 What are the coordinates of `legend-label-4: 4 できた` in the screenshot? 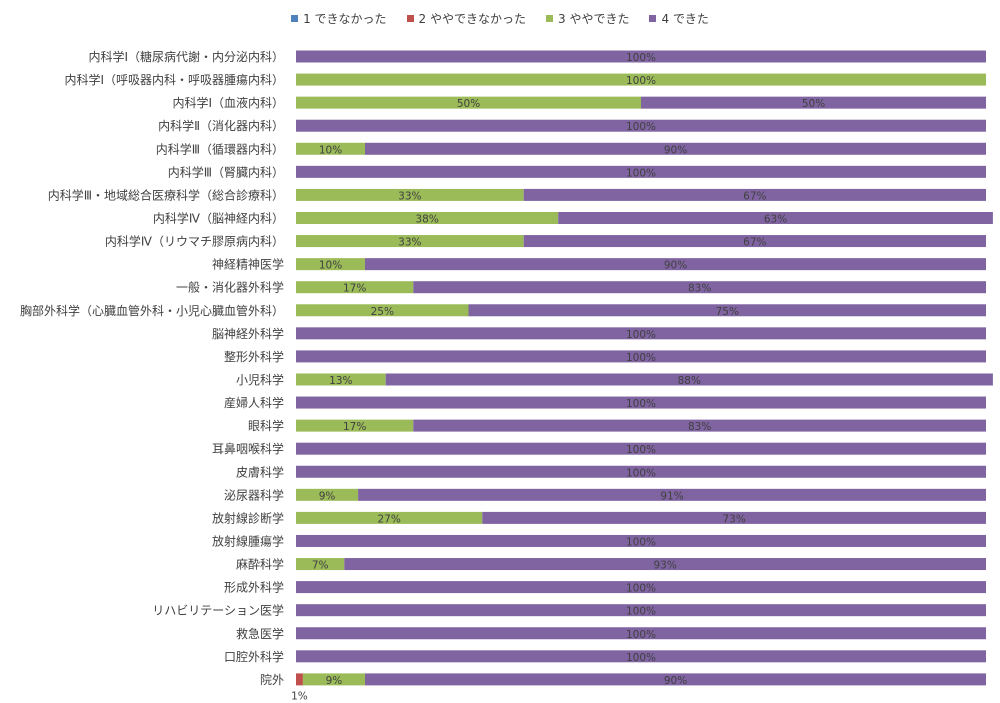 It's located at (685, 18).